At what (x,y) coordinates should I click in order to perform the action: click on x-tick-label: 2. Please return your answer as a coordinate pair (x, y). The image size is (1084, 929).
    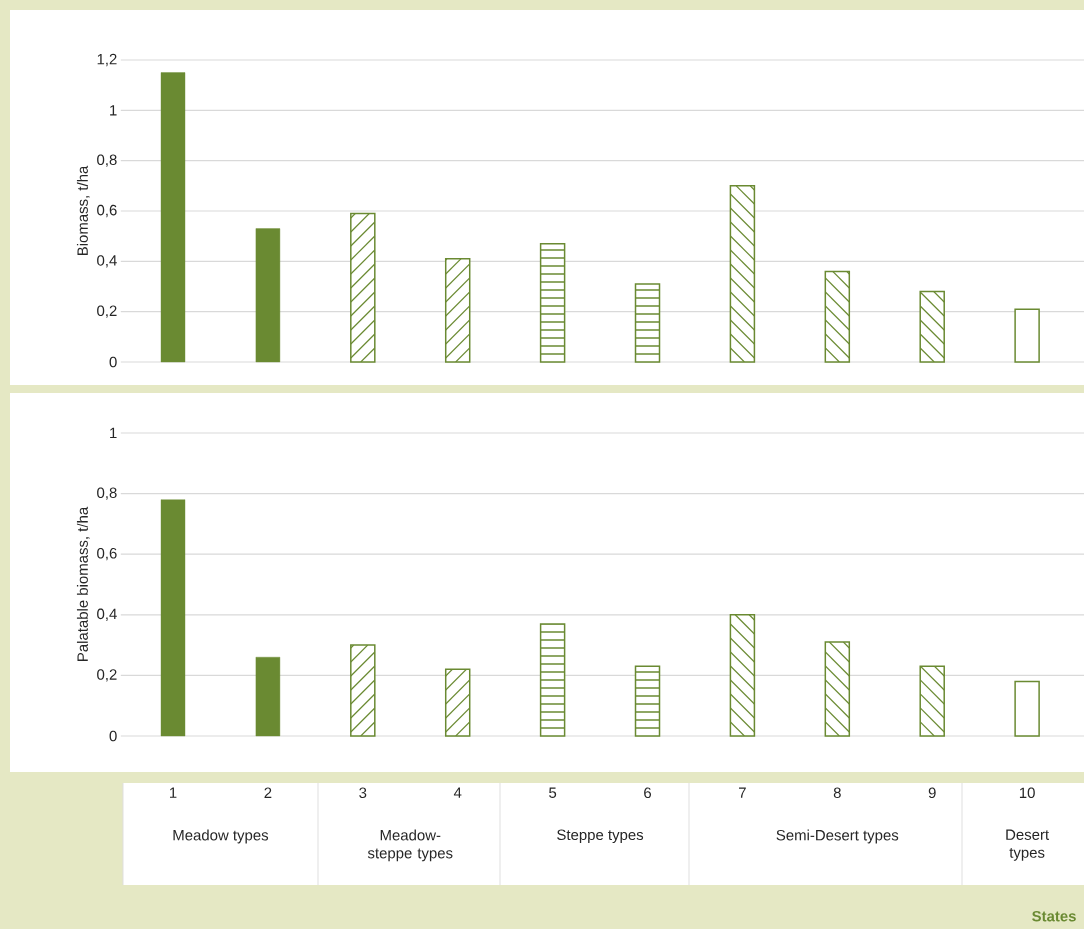
    Looking at the image, I should click on (268, 792).